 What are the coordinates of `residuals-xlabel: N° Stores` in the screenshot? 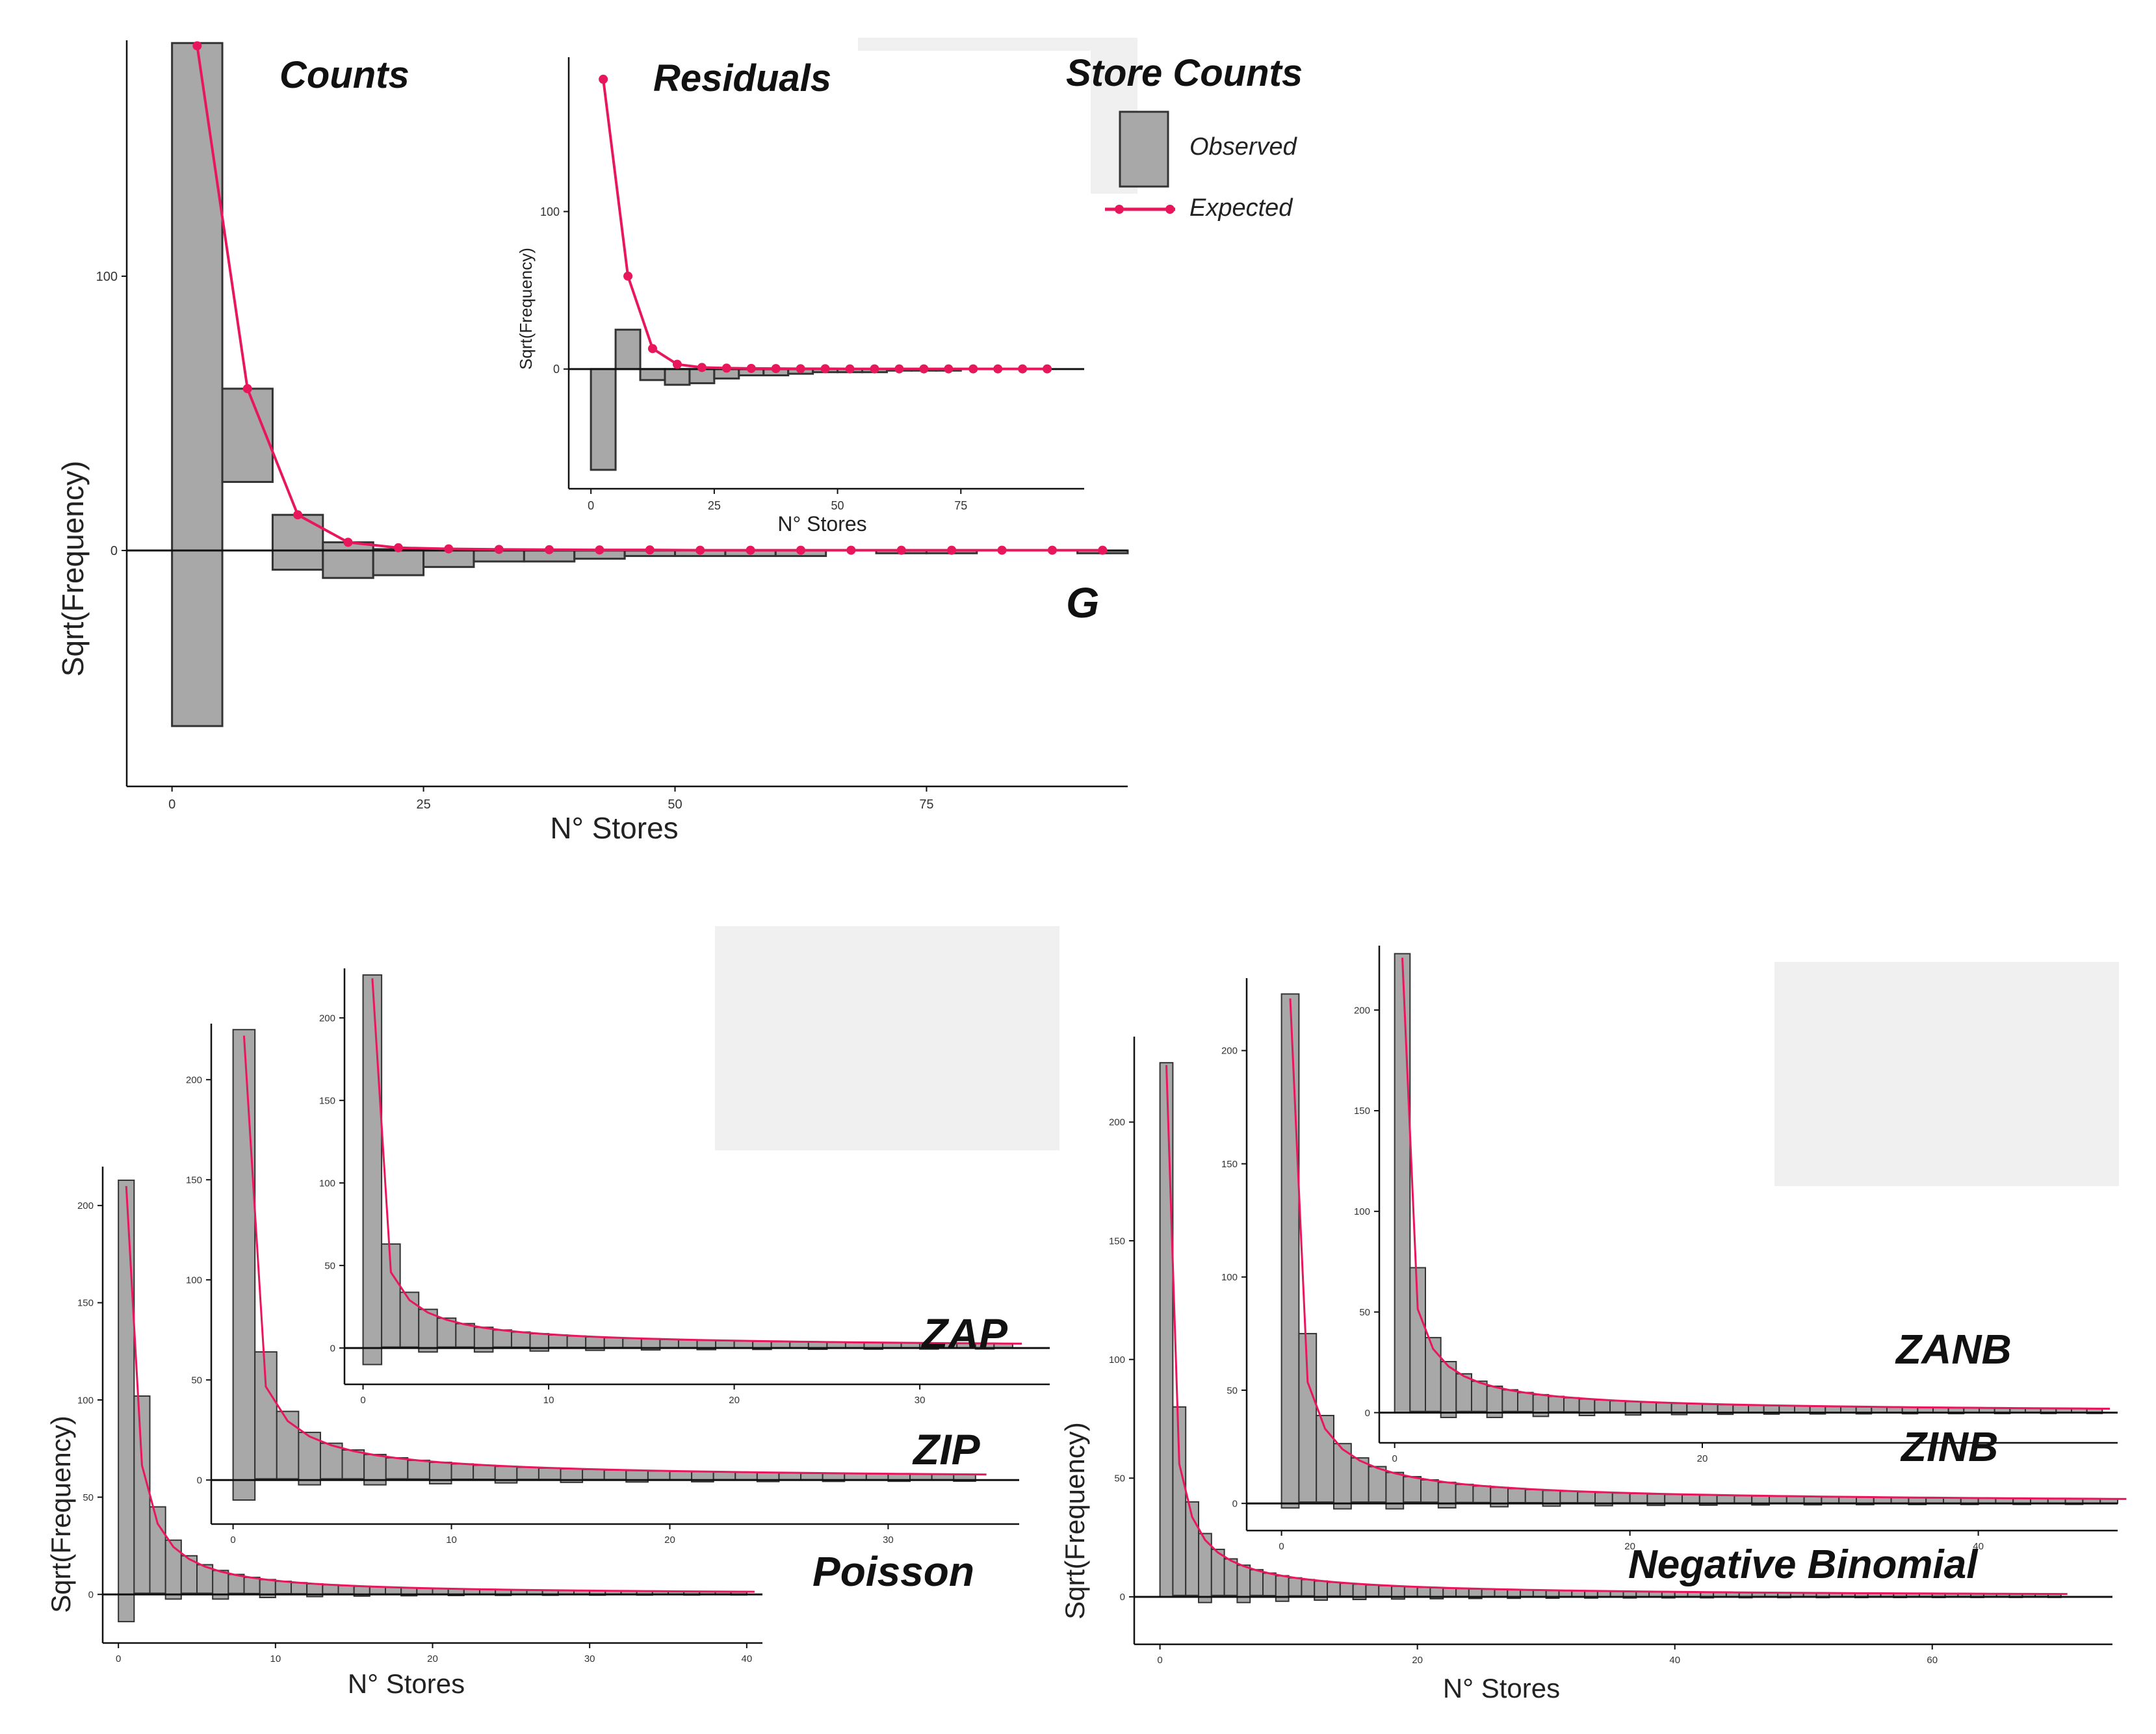 It's located at (821, 524).